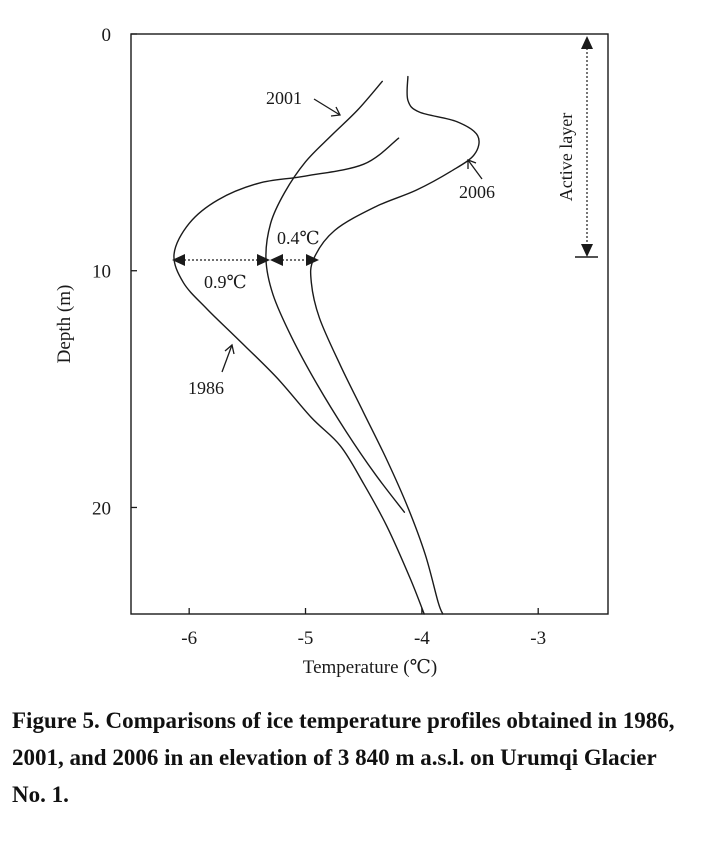 This screenshot has width=708, height=854. What do you see at coordinates (101, 508) in the screenshot?
I see `y-tick-label: 20` at bounding box center [101, 508].